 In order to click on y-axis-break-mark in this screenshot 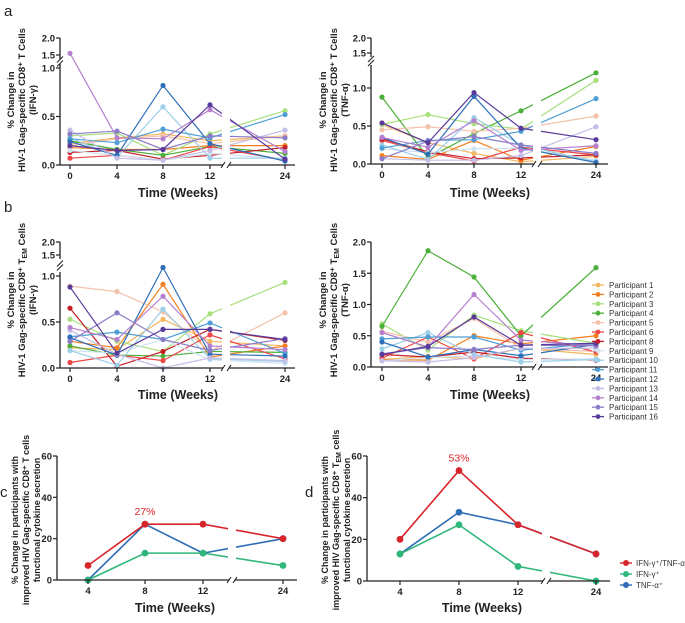, I will do `click(371, 59)`.